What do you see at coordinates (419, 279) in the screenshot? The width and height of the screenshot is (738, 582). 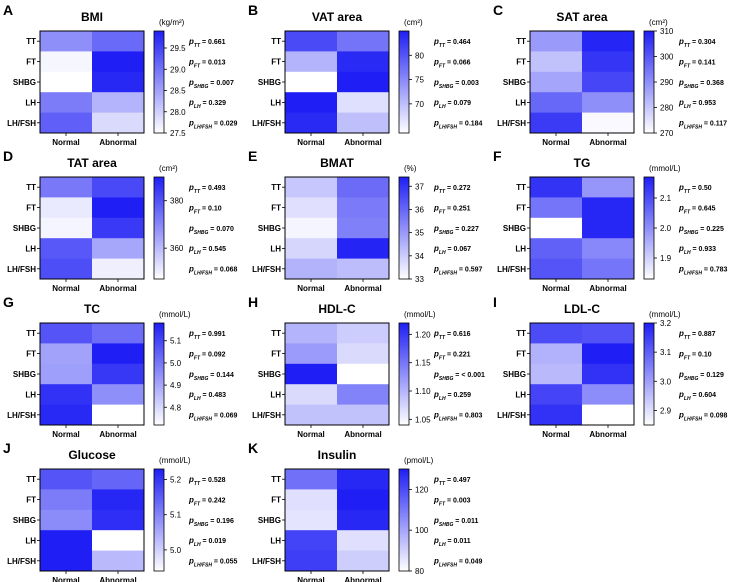 I see `colorbar-tick-label: 33` at bounding box center [419, 279].